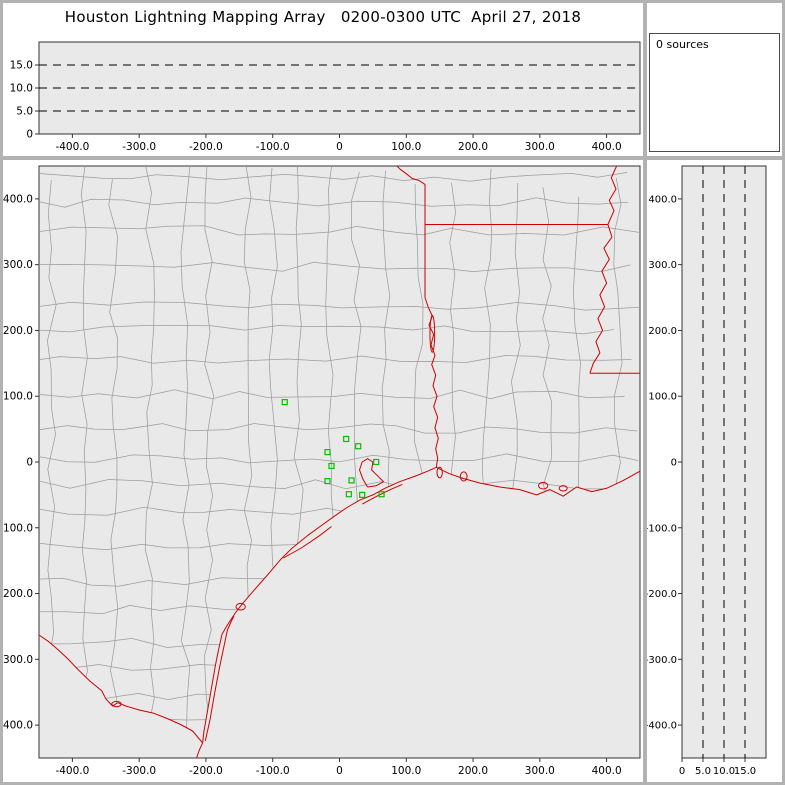 This screenshot has height=785, width=785. What do you see at coordinates (219, 678) in the screenshot?
I see `padre-island` at bounding box center [219, 678].